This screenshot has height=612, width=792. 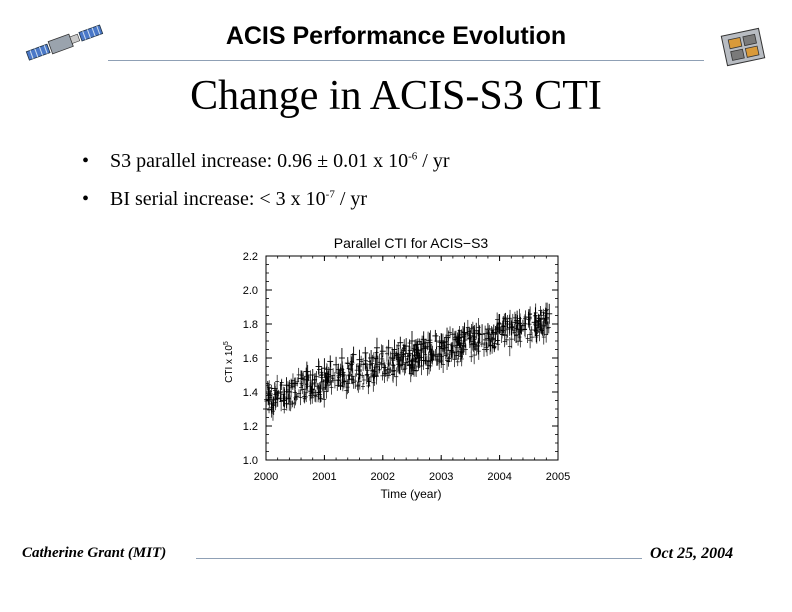 What do you see at coordinates (411, 494) in the screenshot?
I see `chart-xlabel: Time (year)` at bounding box center [411, 494].